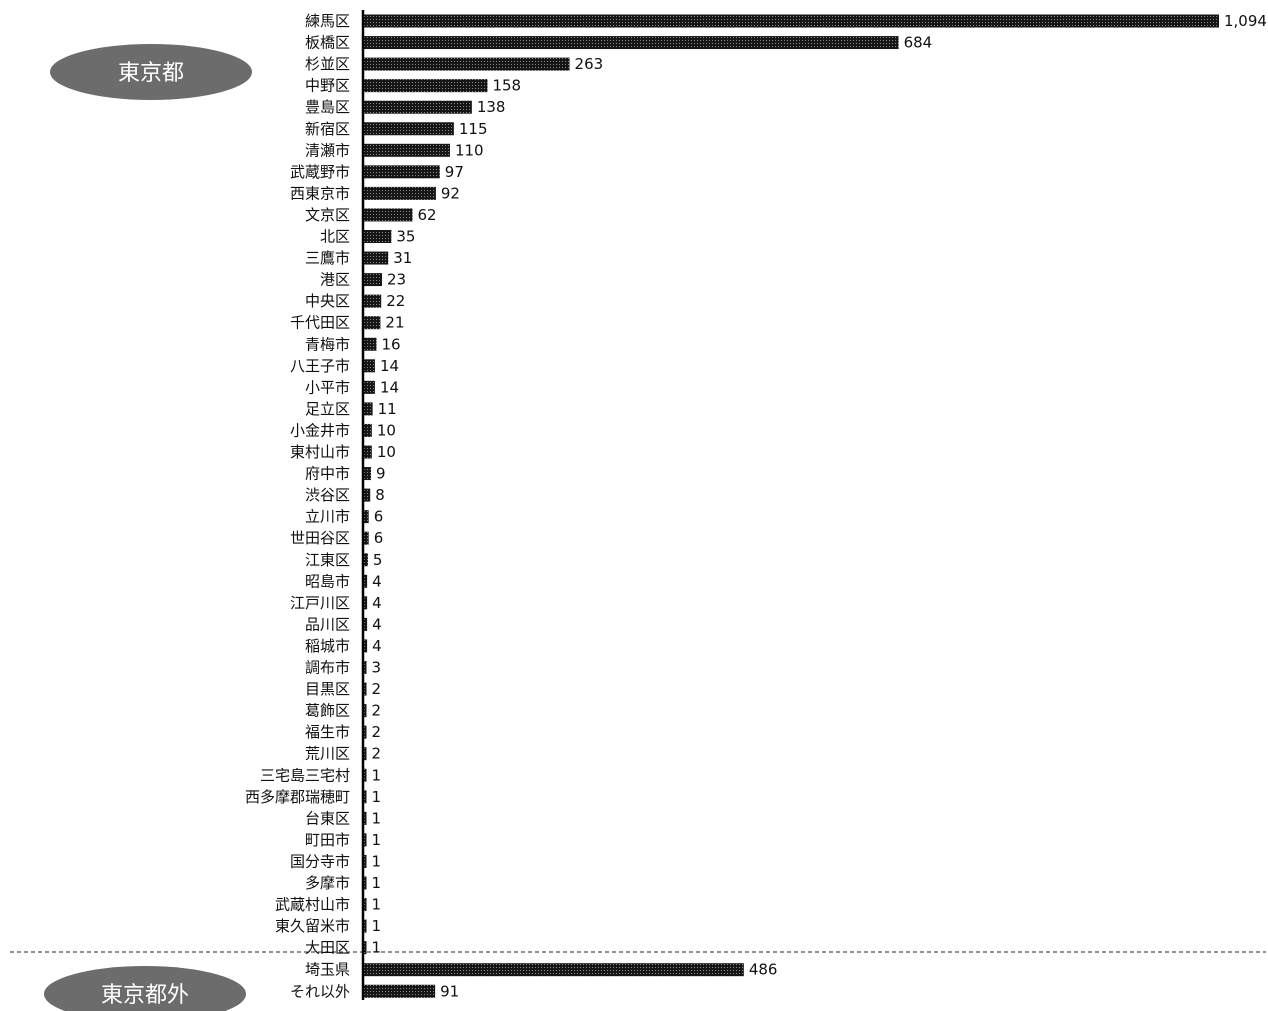 Image resolution: width=1268 pixels, height=1011 pixels. I want to click on category-label: 小平市, so click(327, 387).